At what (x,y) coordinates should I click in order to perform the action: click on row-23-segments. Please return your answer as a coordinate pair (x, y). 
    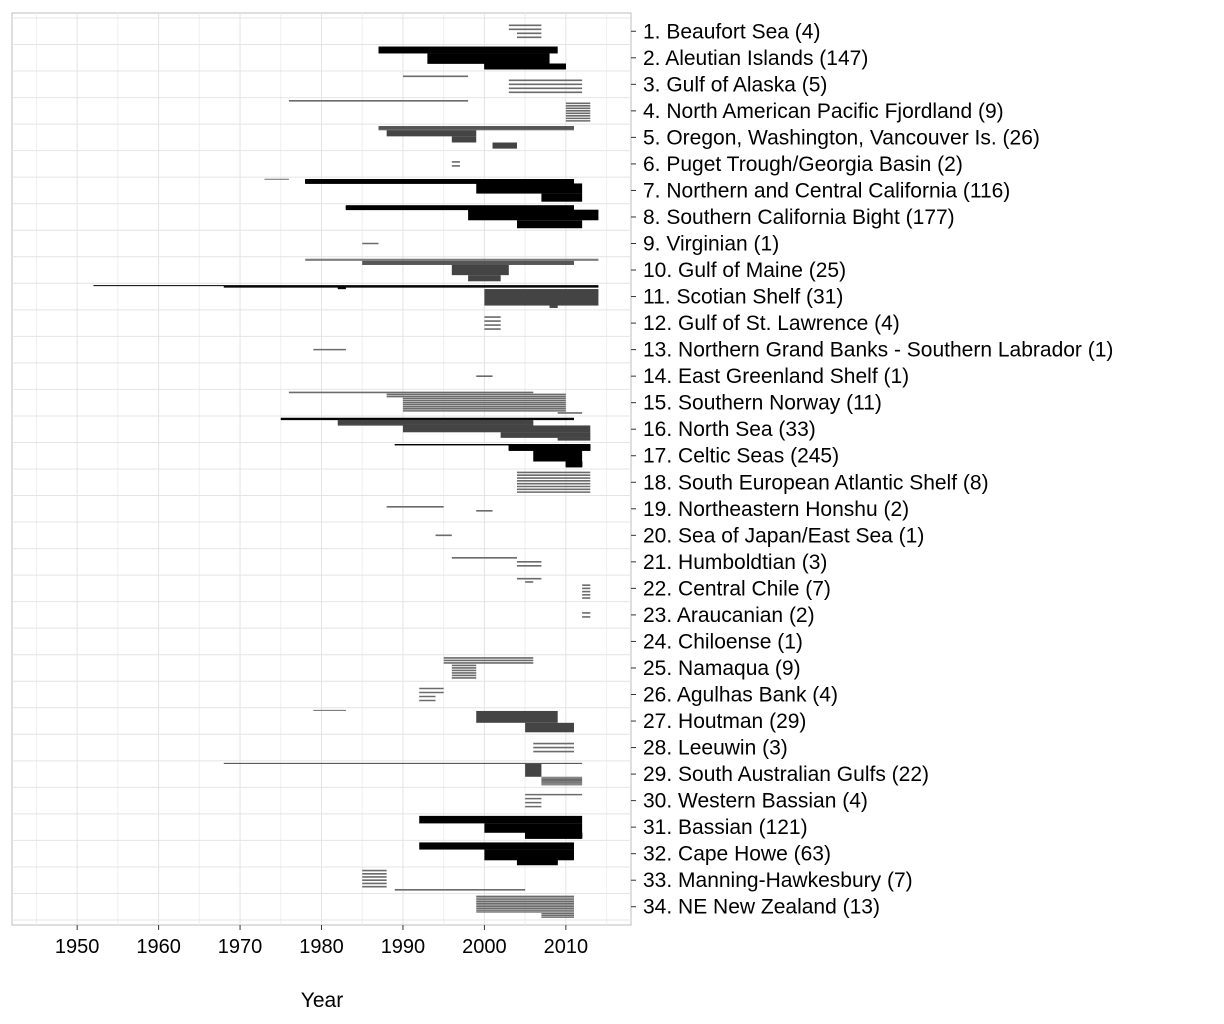
    Looking at the image, I should click on (586, 615).